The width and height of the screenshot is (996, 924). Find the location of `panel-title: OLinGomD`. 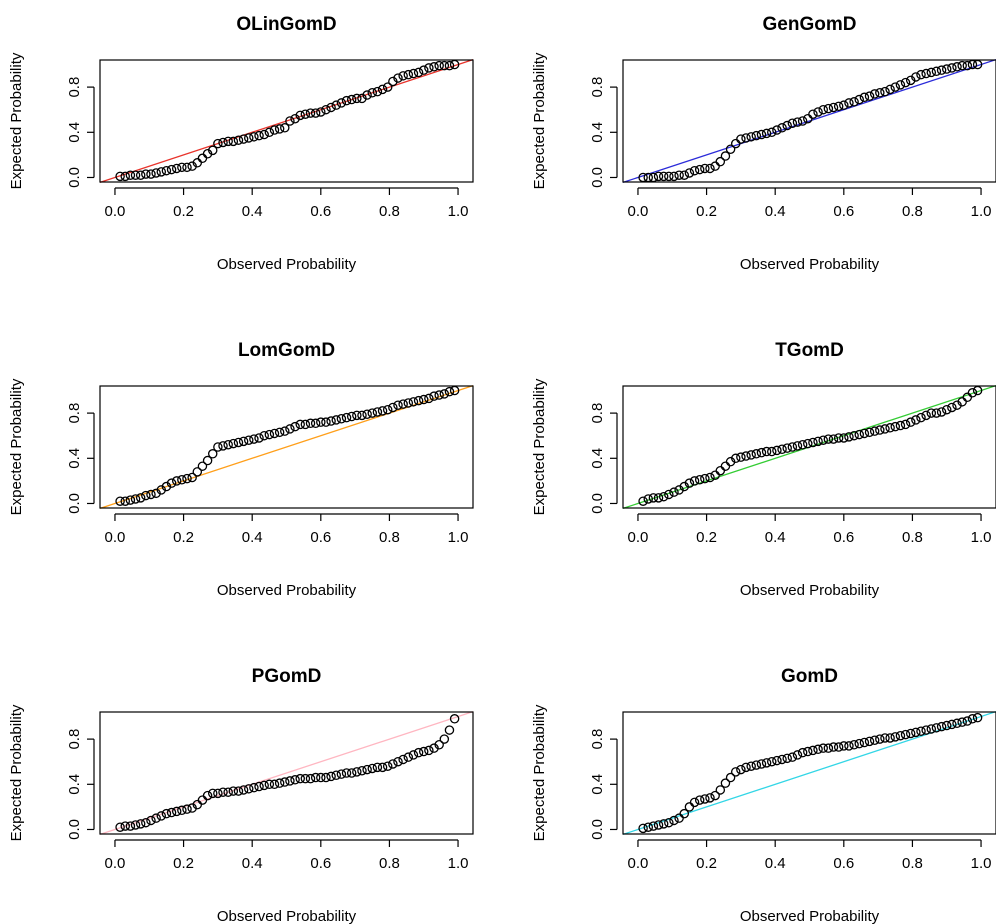

panel-title: OLinGomD is located at coordinates (286, 24).